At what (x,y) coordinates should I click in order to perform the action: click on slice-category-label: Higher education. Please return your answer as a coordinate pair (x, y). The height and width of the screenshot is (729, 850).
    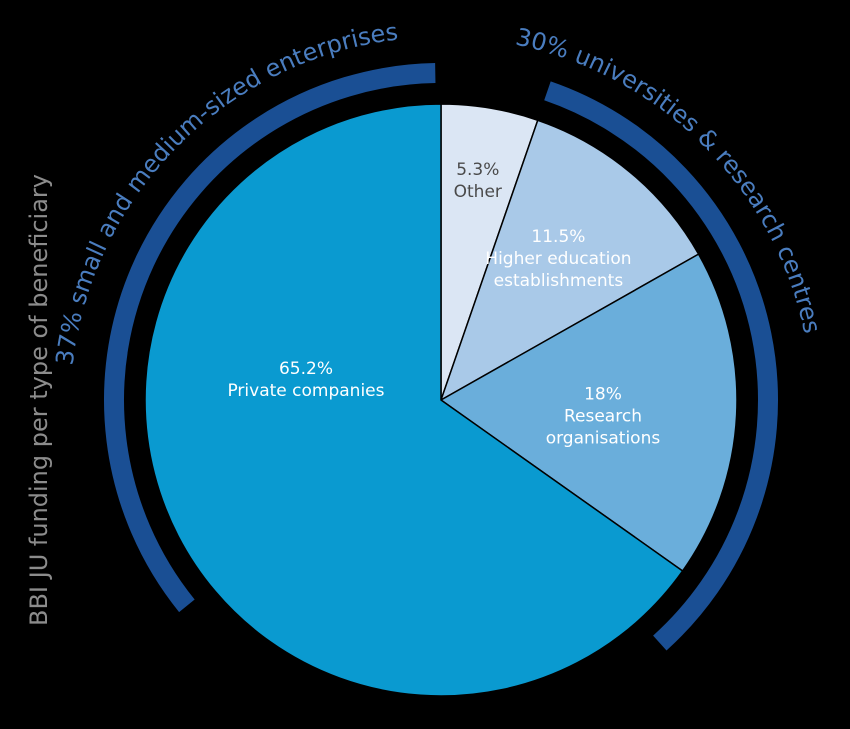
    Looking at the image, I should click on (558, 259).